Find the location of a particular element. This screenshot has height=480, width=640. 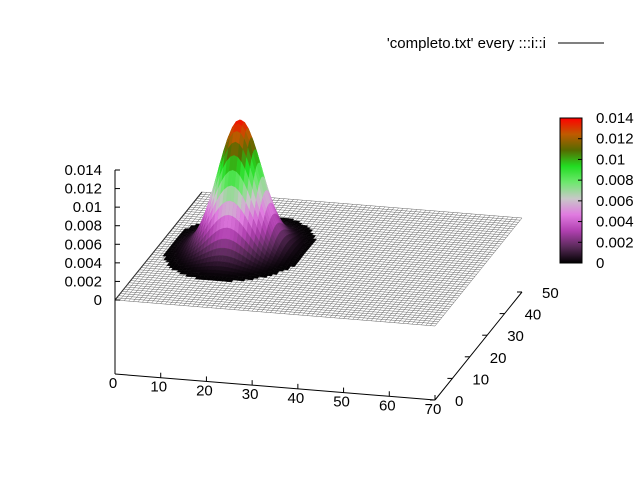

colorbar: 0 0.002 0.004 0.006 0.008 0.01 0.012 0.014 is located at coordinates (596, 191).